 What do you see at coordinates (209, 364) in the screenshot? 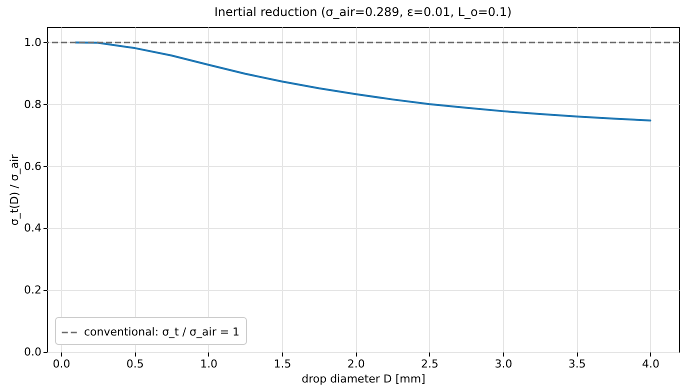
I see `x-tick-label: 1.0` at bounding box center [209, 364].